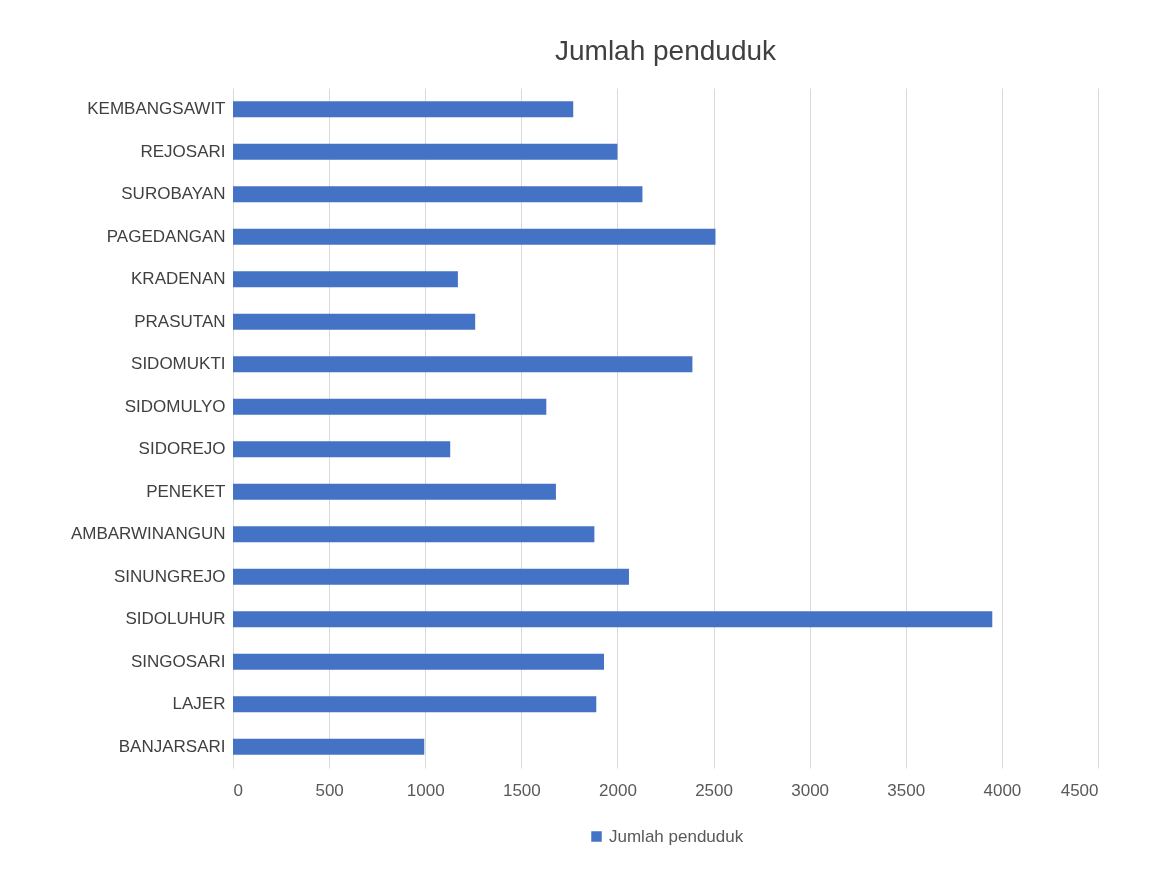 The width and height of the screenshot is (1156, 896). Describe the element at coordinates (425, 790) in the screenshot. I see `x-tick-label: 1000` at that location.